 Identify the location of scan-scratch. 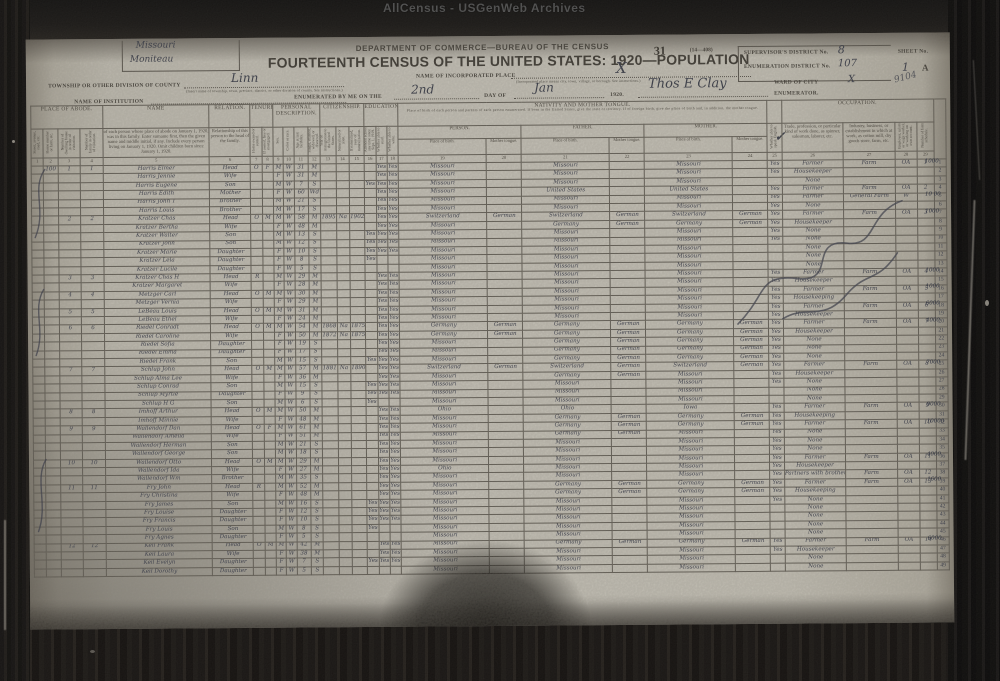
(970, 330).